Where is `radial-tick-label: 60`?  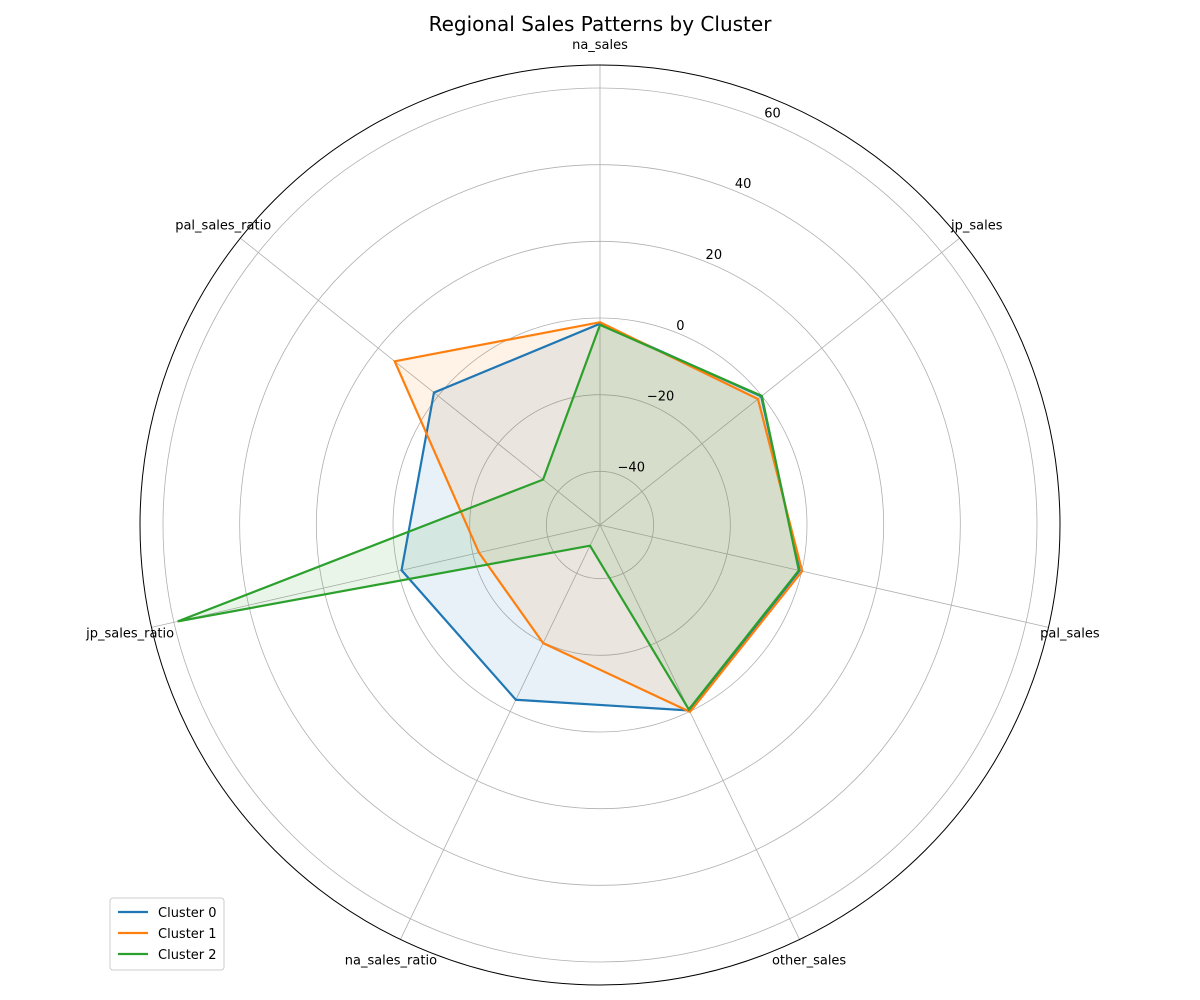
radial-tick-label: 60 is located at coordinates (772, 113).